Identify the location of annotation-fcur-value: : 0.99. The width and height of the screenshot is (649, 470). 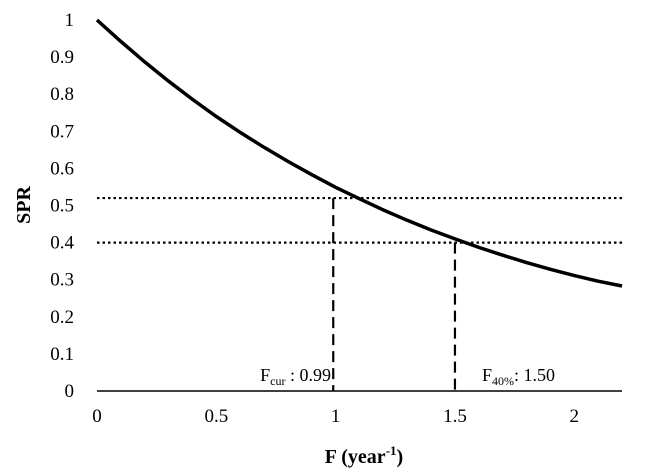
(308, 375).